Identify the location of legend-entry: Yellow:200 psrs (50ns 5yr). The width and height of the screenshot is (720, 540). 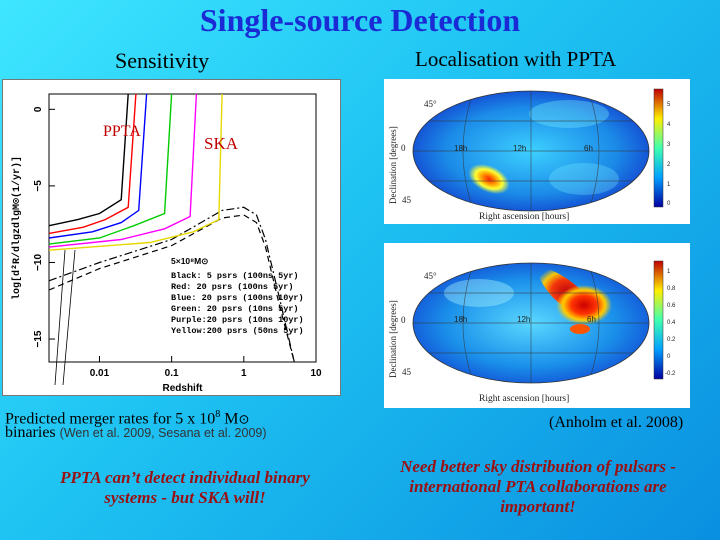
(237, 331).